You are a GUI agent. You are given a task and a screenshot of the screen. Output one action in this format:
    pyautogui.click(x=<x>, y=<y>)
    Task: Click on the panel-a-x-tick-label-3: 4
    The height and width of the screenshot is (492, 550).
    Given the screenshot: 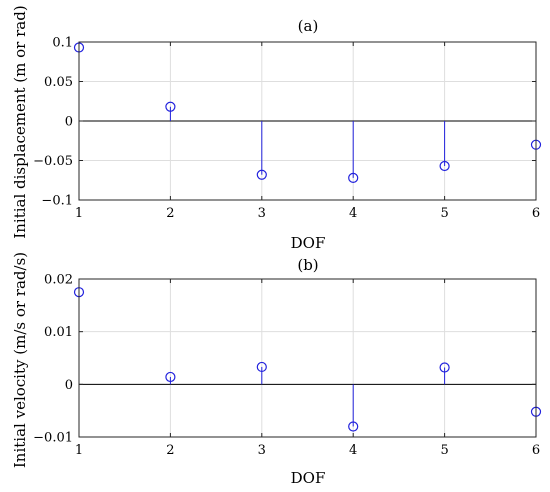 What is the action you would take?
    pyautogui.click(x=353, y=213)
    